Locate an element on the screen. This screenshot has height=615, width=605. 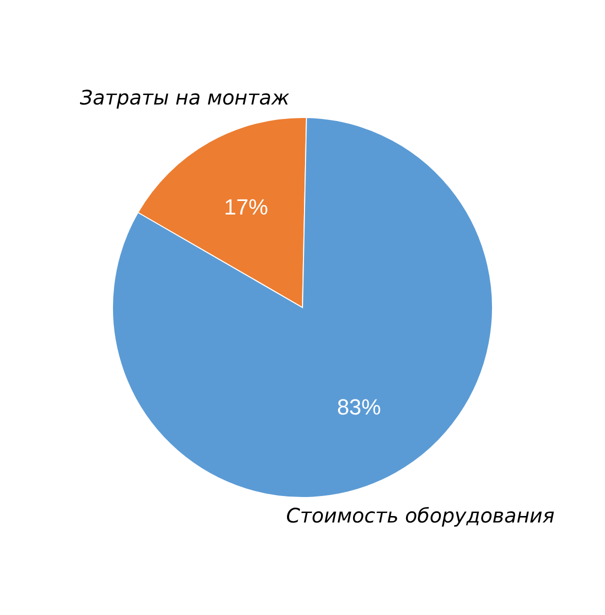
data-label: 17% is located at coordinates (246, 207).